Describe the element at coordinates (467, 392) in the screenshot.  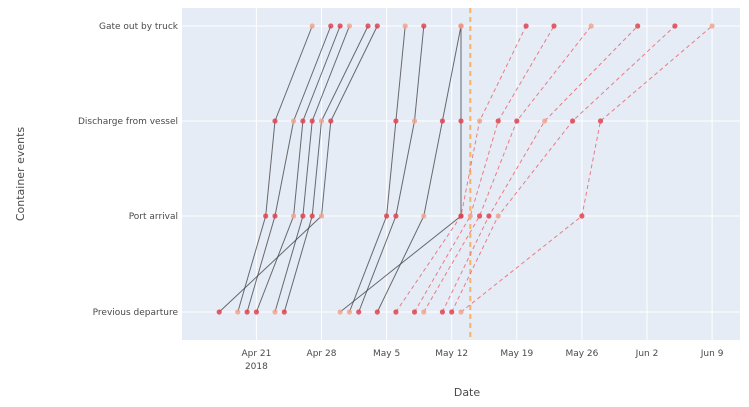
I see `x-axis-title: Date` at that location.